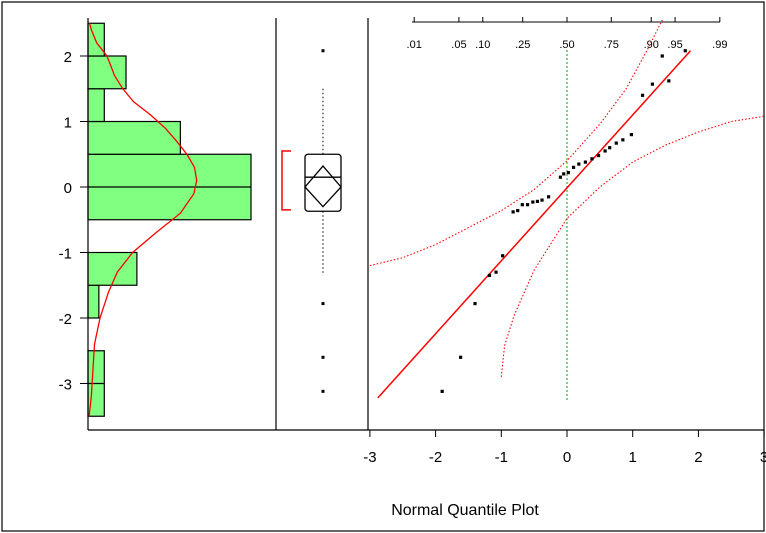 Image resolution: width=766 pixels, height=533 pixels. I want to click on shortest-half-bracket, so click(286, 180).